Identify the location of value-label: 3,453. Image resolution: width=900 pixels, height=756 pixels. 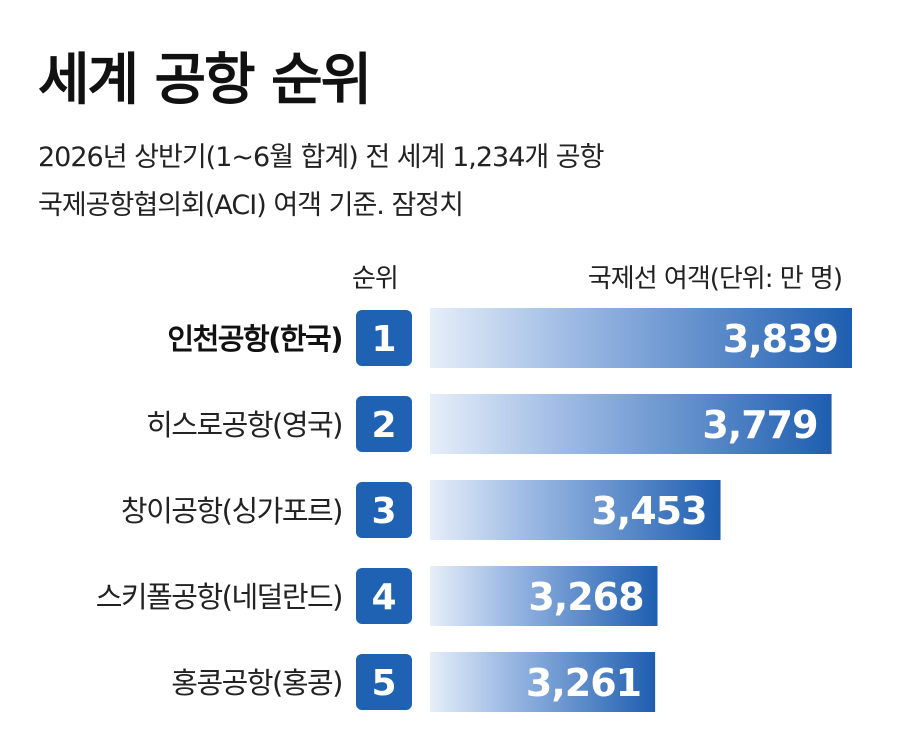
(648, 511).